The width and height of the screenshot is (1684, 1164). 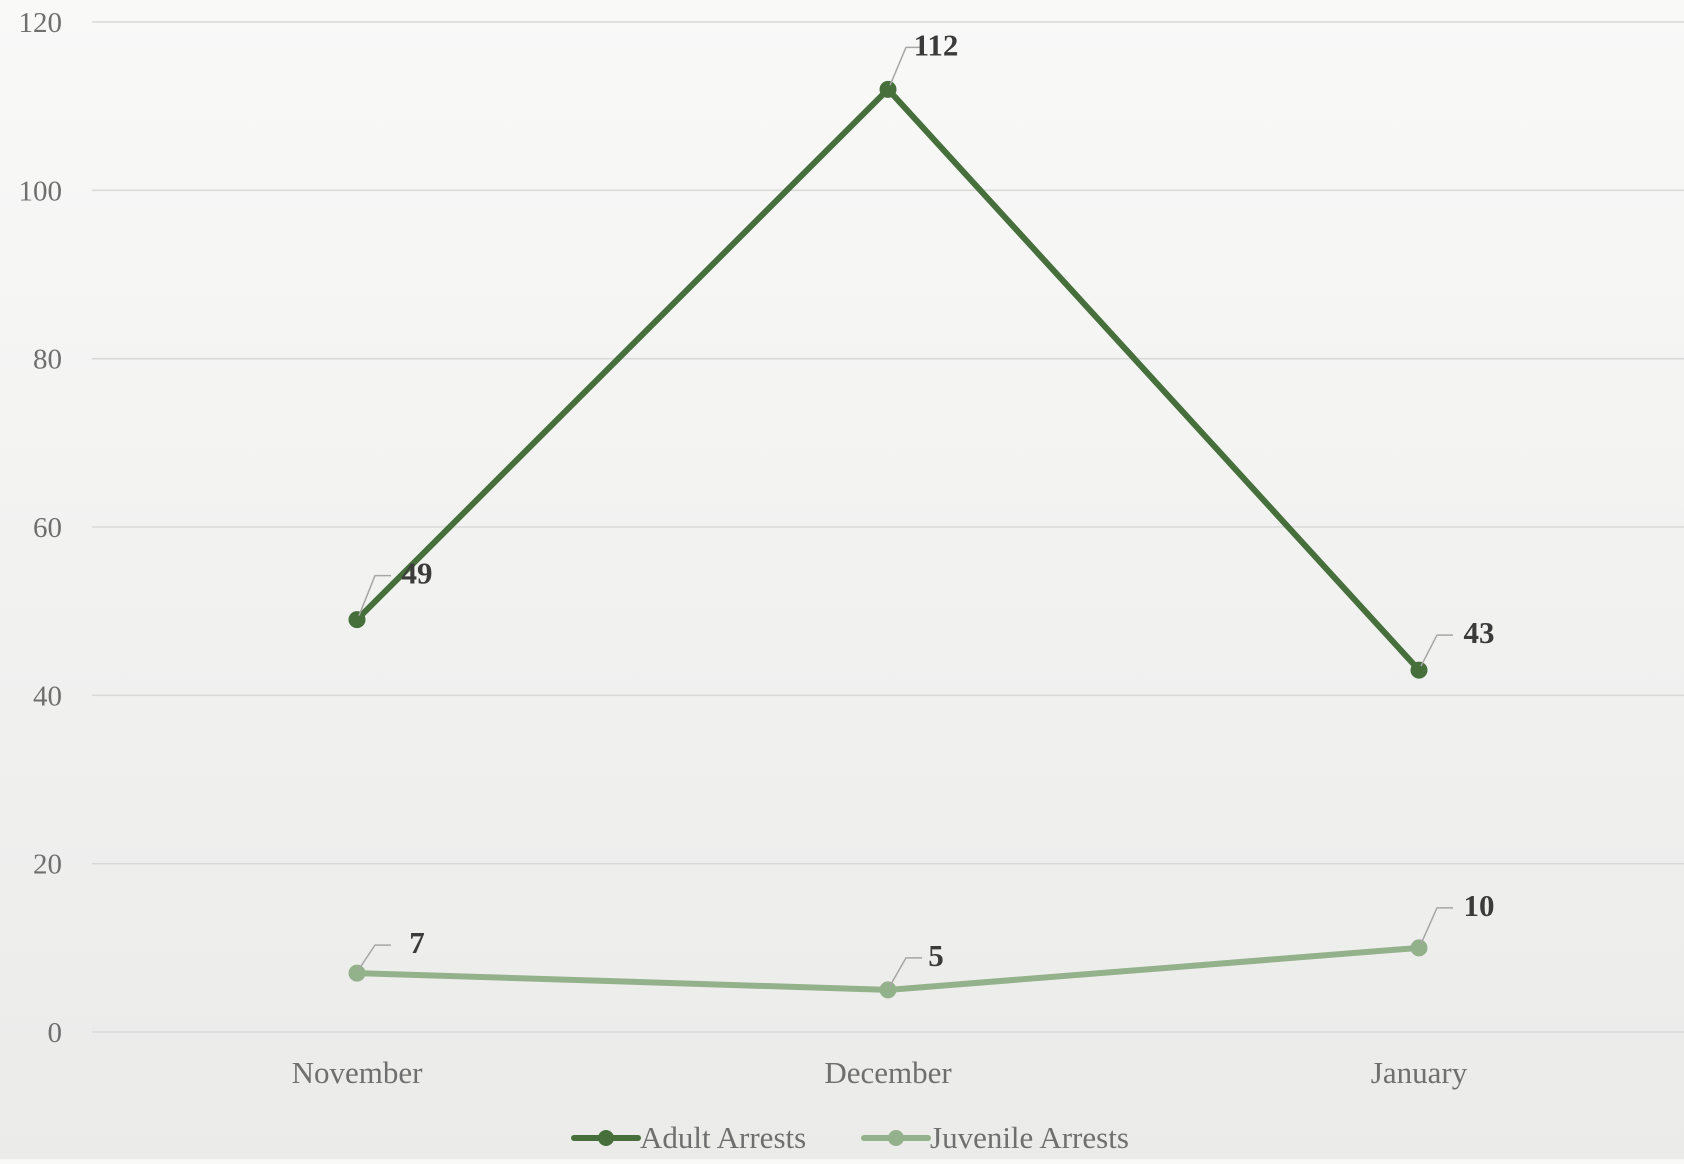 What do you see at coordinates (47, 865) in the screenshot?
I see `y-tick-label: 20` at bounding box center [47, 865].